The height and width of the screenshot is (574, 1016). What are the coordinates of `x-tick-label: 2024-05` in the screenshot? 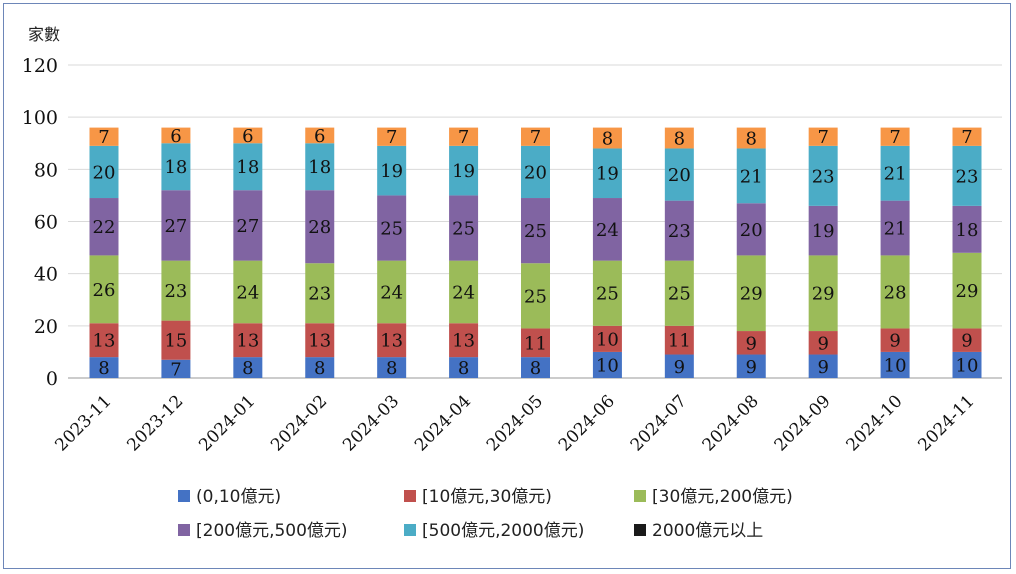 It's located at (515, 423).